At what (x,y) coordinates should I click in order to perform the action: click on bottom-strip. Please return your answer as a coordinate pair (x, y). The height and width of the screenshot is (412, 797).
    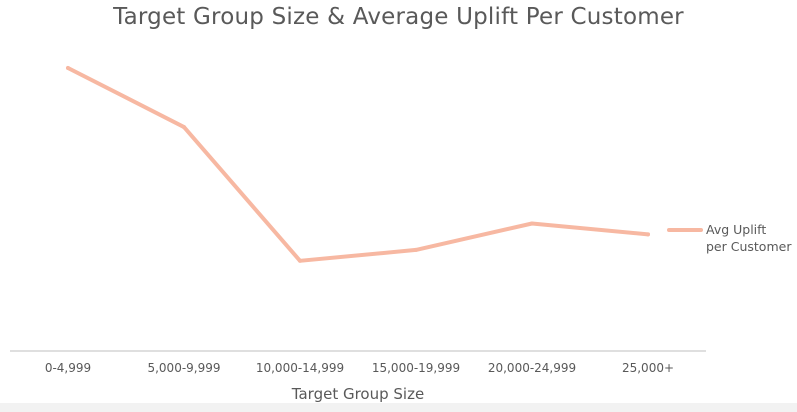
    Looking at the image, I should click on (398, 407).